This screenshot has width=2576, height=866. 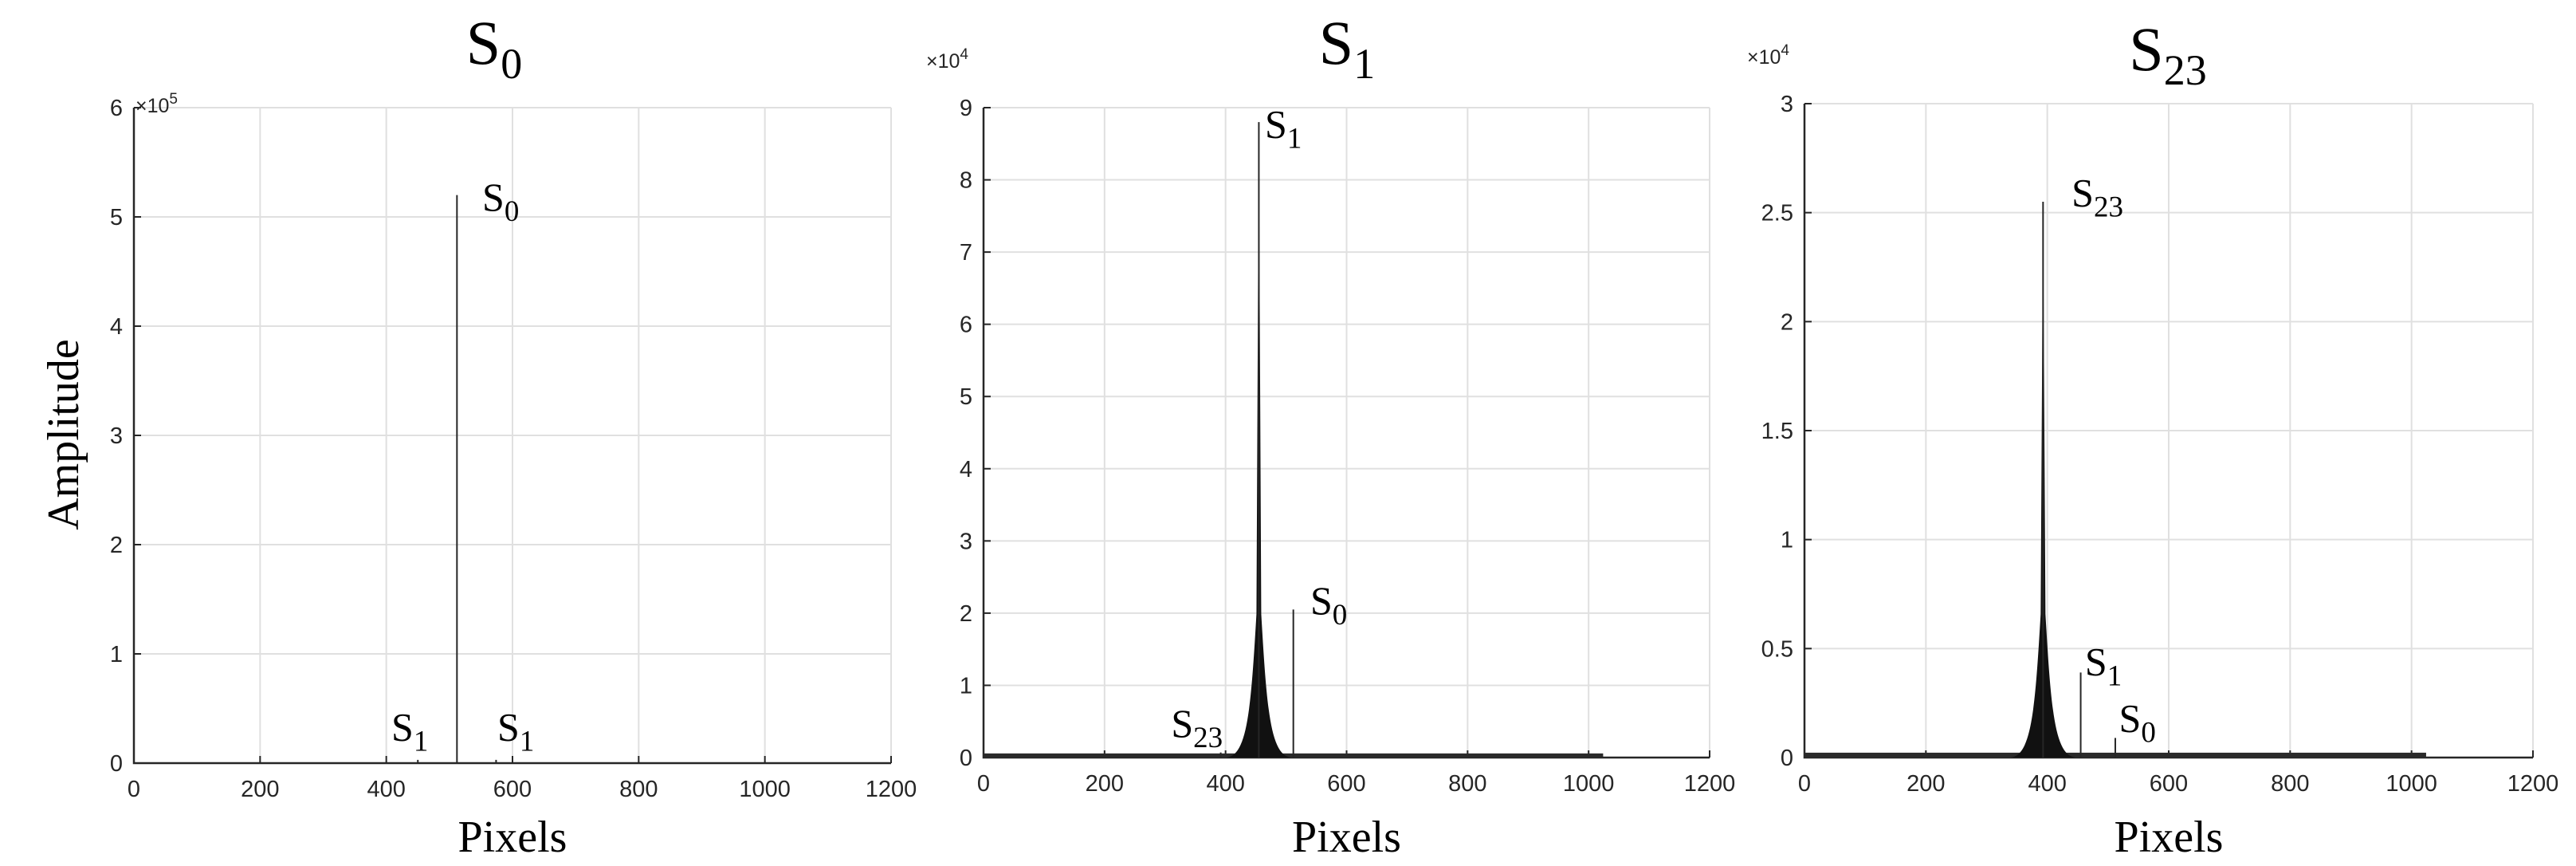 I want to click on y-axis-label: Amplitude, so click(x=63, y=434).